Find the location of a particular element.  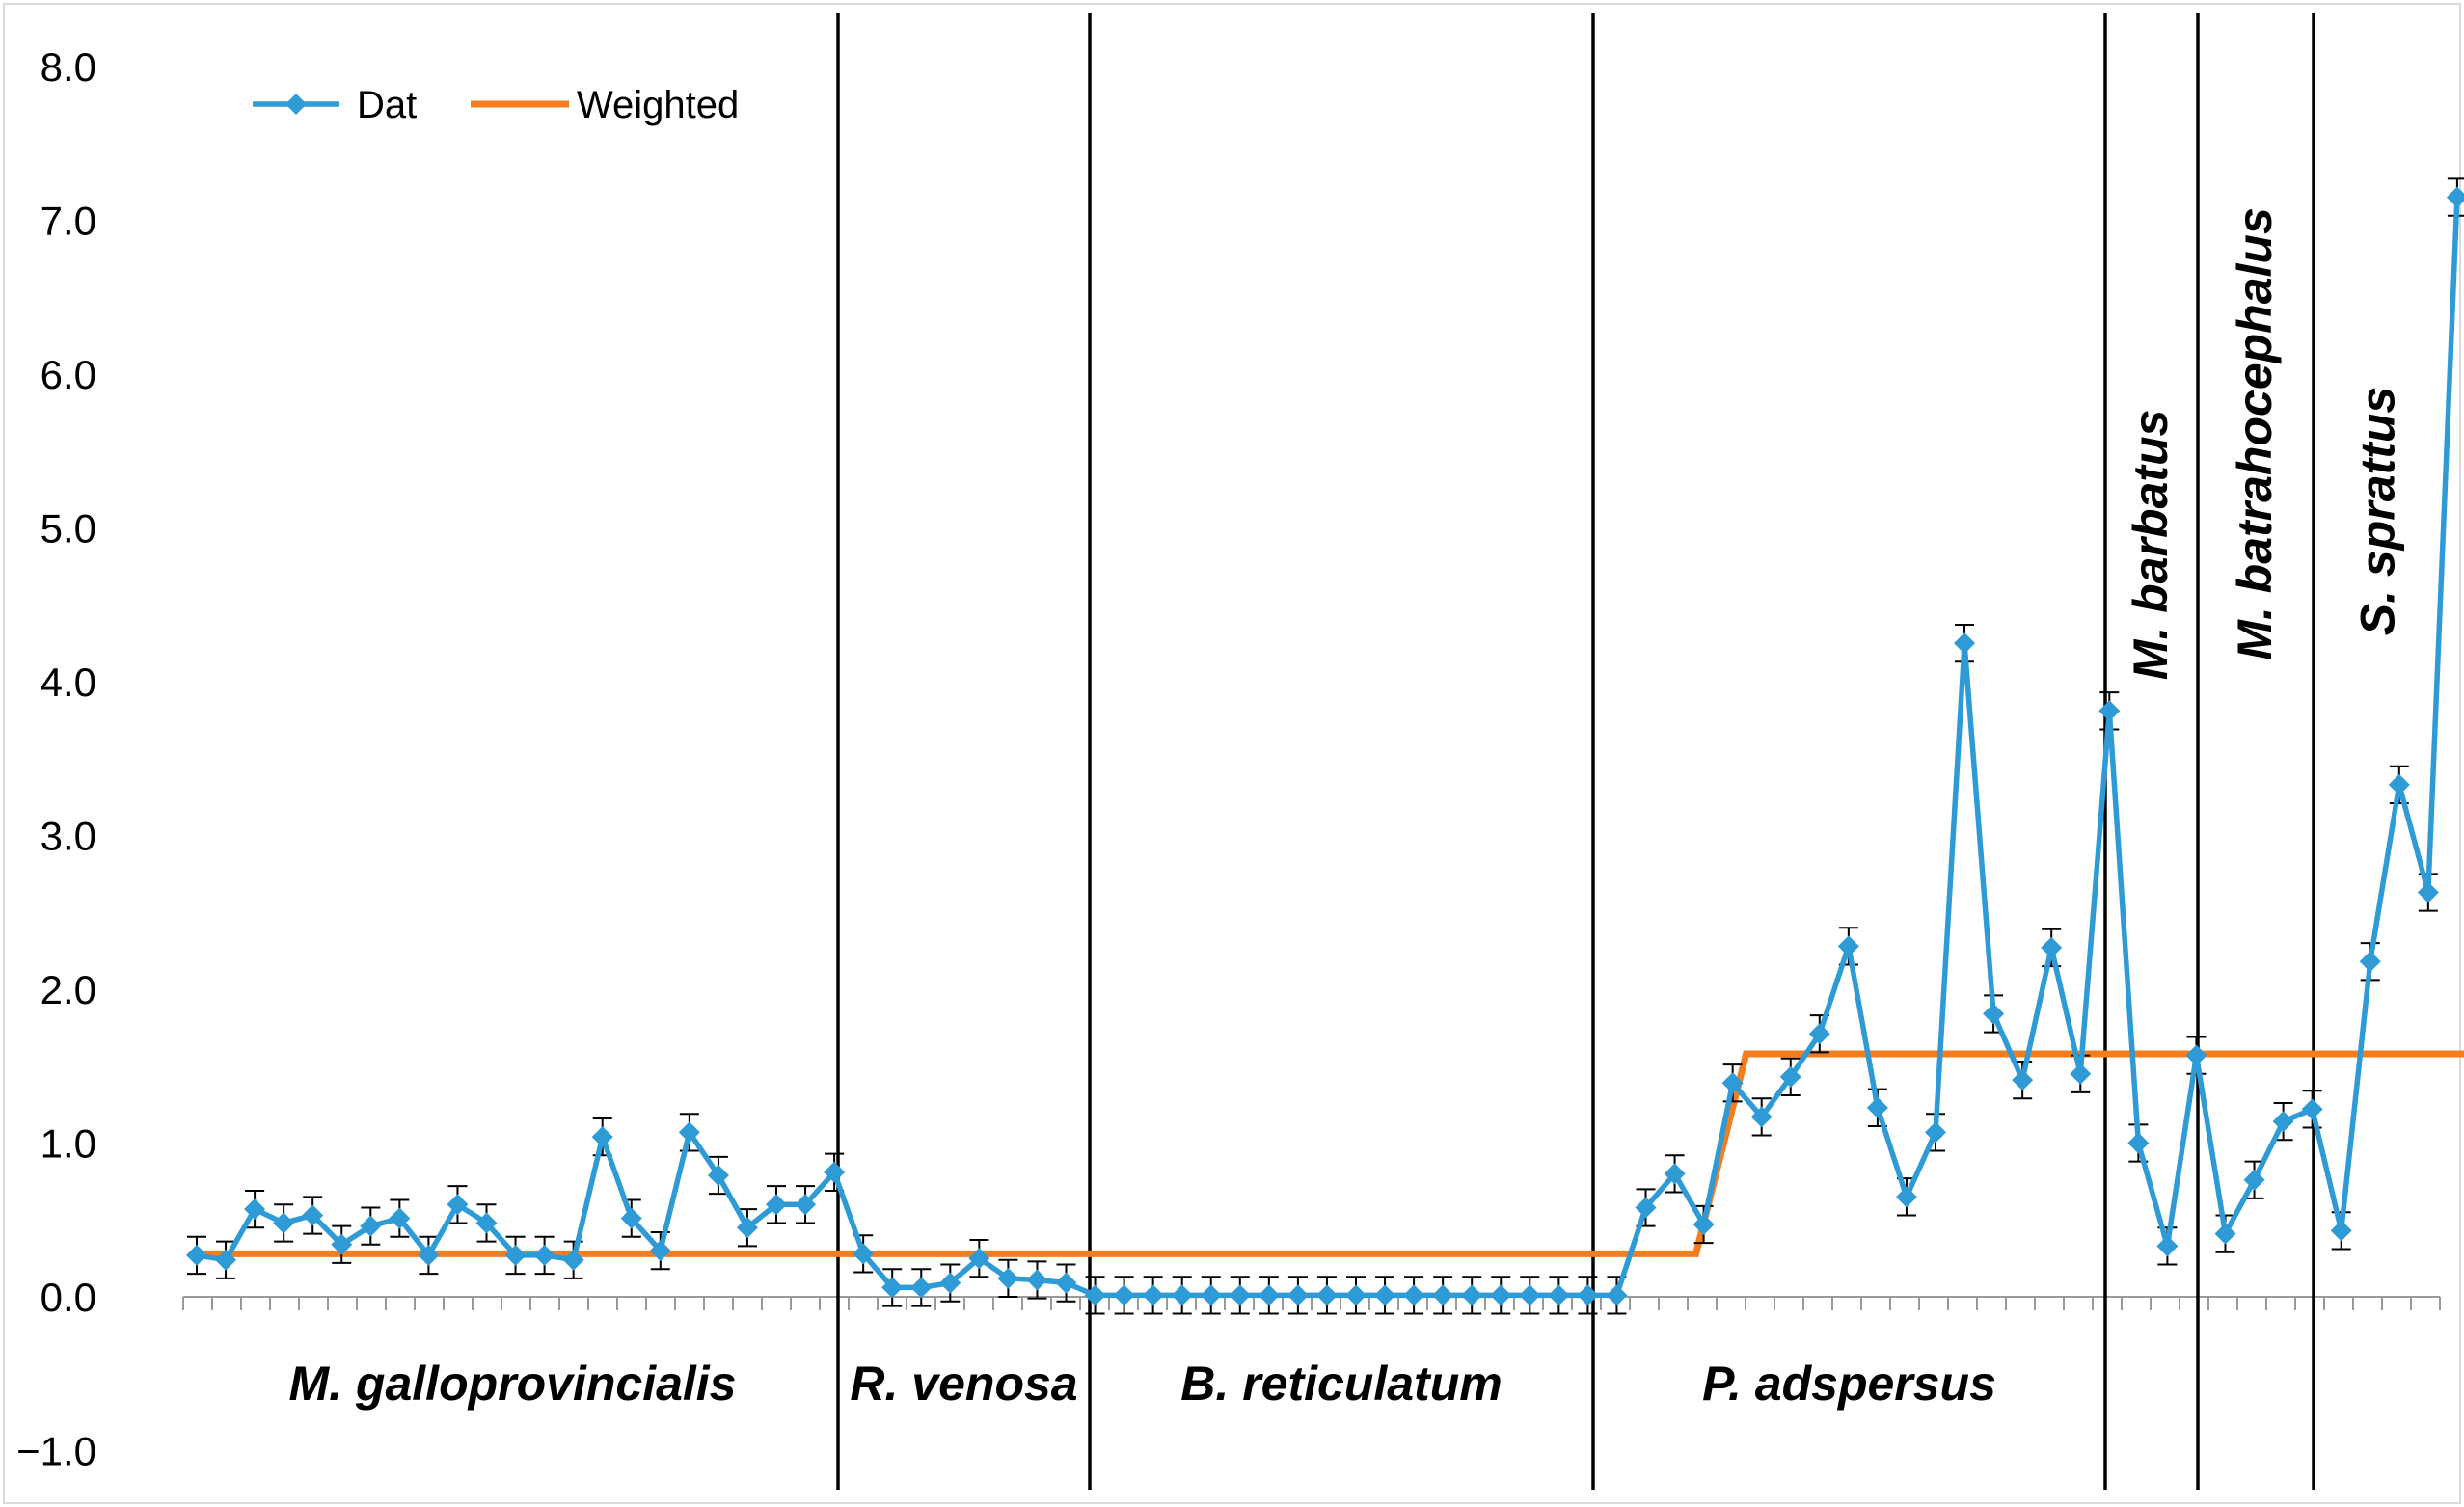

y-tick-label: 5.0 is located at coordinates (68, 529).